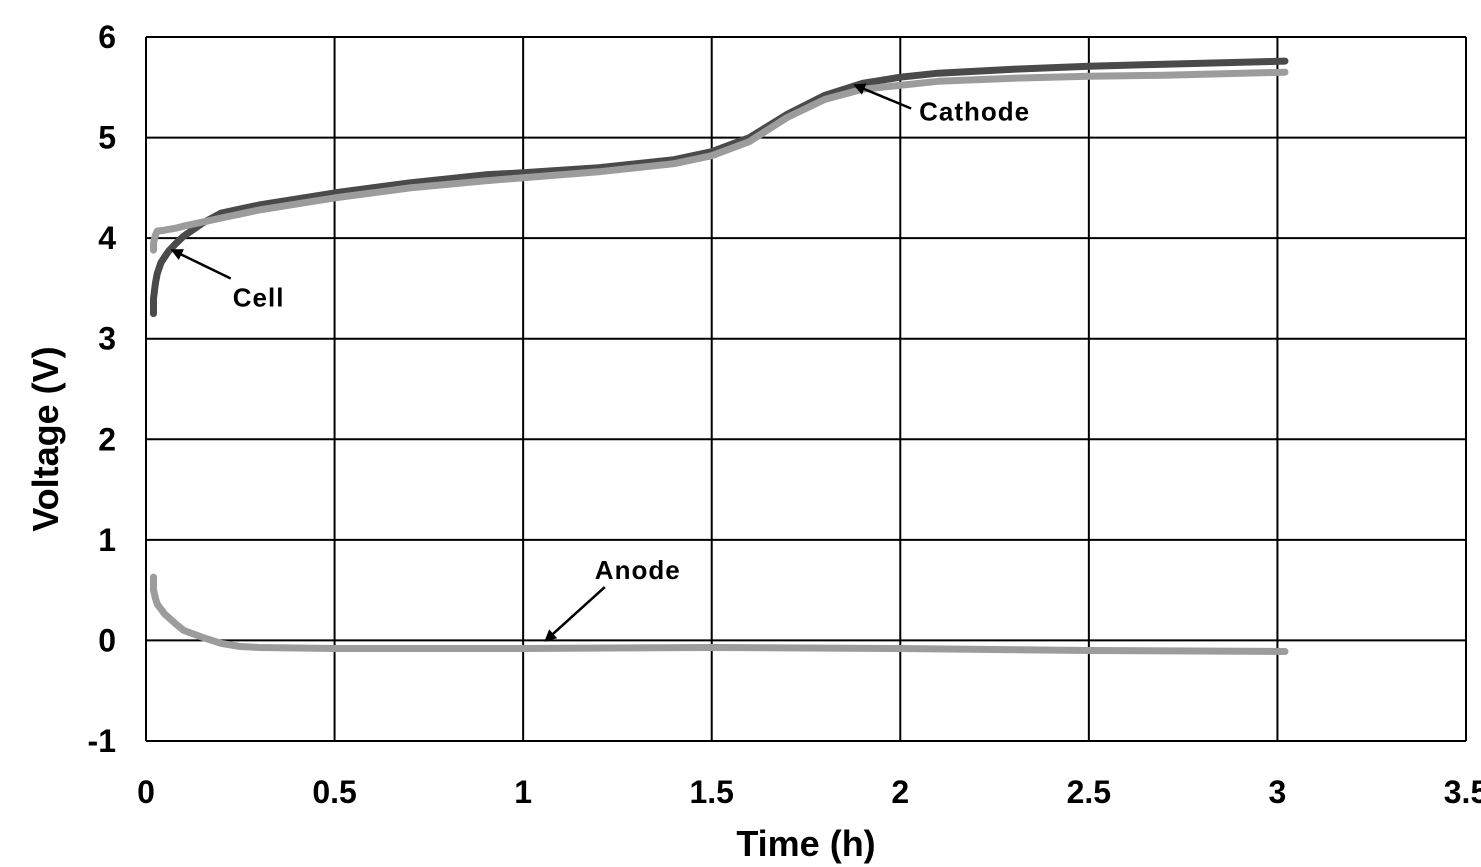 The height and width of the screenshot is (867, 1481). Describe the element at coordinates (882, 96) in the screenshot. I see `cathode-annotation-arrow` at that location.